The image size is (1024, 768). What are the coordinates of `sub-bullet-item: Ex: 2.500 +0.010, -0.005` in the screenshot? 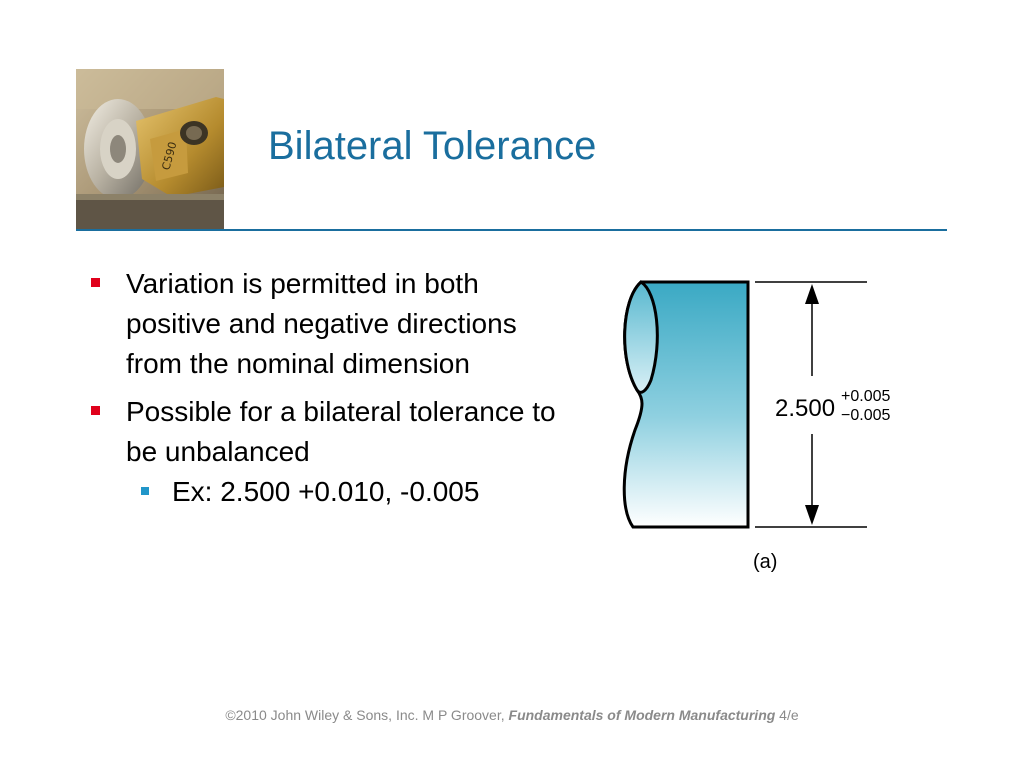 It's located at (352, 492).